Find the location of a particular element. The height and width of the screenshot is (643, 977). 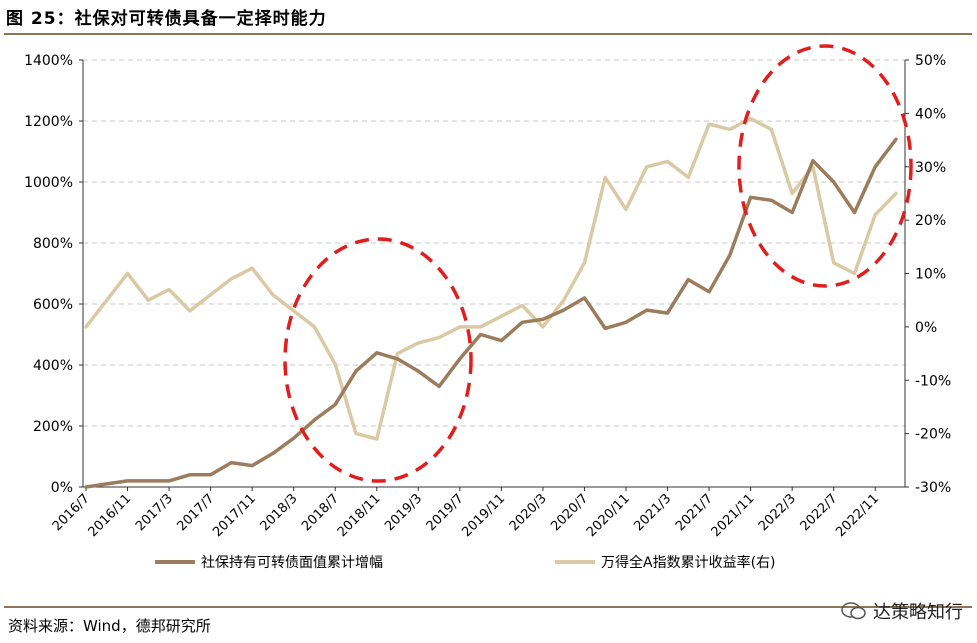

wechat-icon is located at coordinates (853, 611).